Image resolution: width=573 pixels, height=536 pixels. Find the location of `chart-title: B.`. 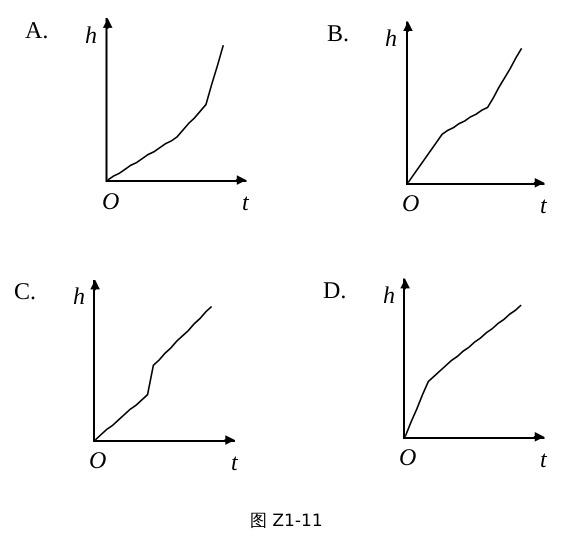

chart-title: B. is located at coordinates (338, 34).